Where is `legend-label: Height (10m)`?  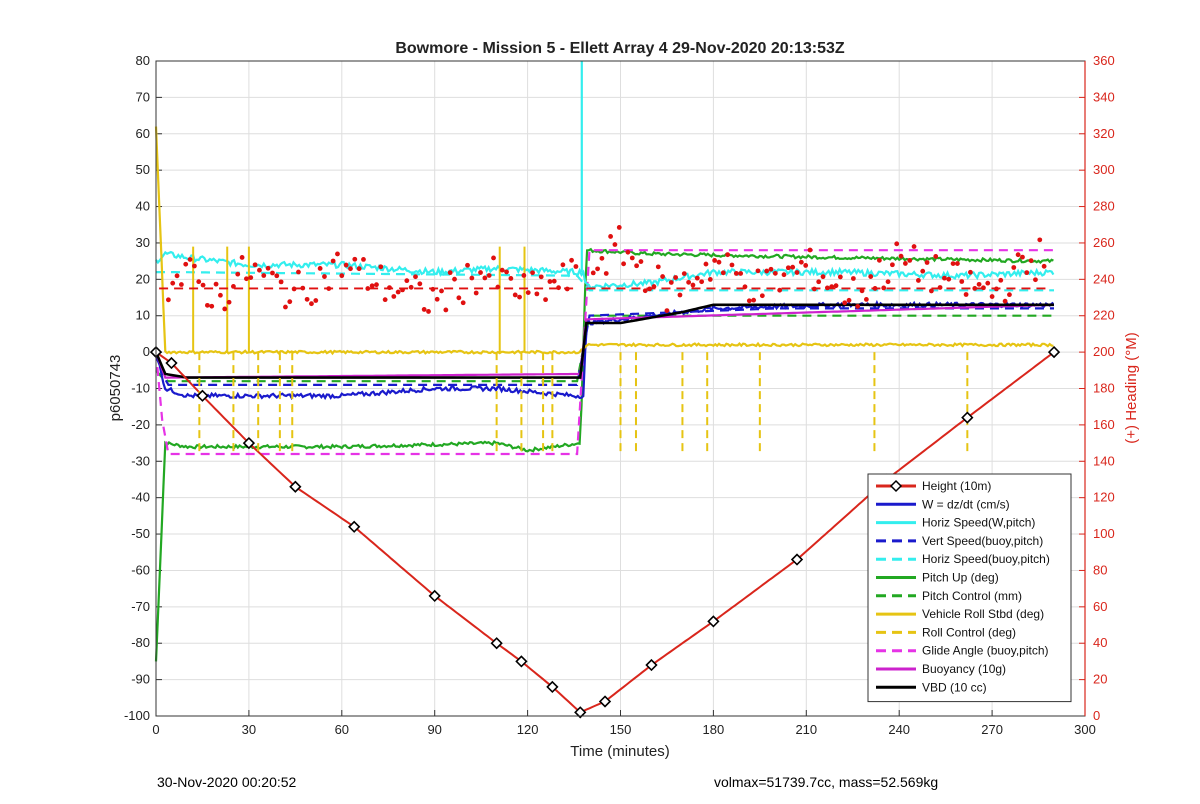
legend-label: Height (10m) is located at coordinates (956, 486).